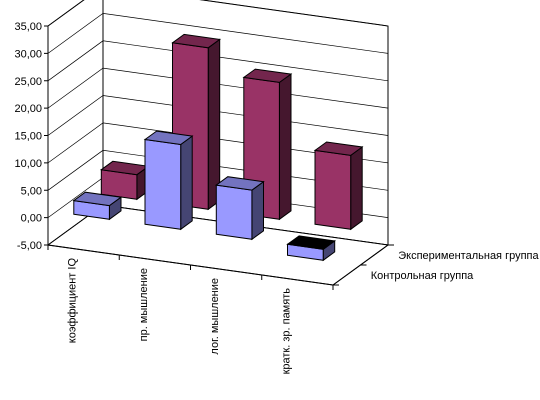 This screenshot has width=540, height=400. Describe the element at coordinates (31, 219) in the screenshot. I see `y-tick-label: 0,00` at that location.